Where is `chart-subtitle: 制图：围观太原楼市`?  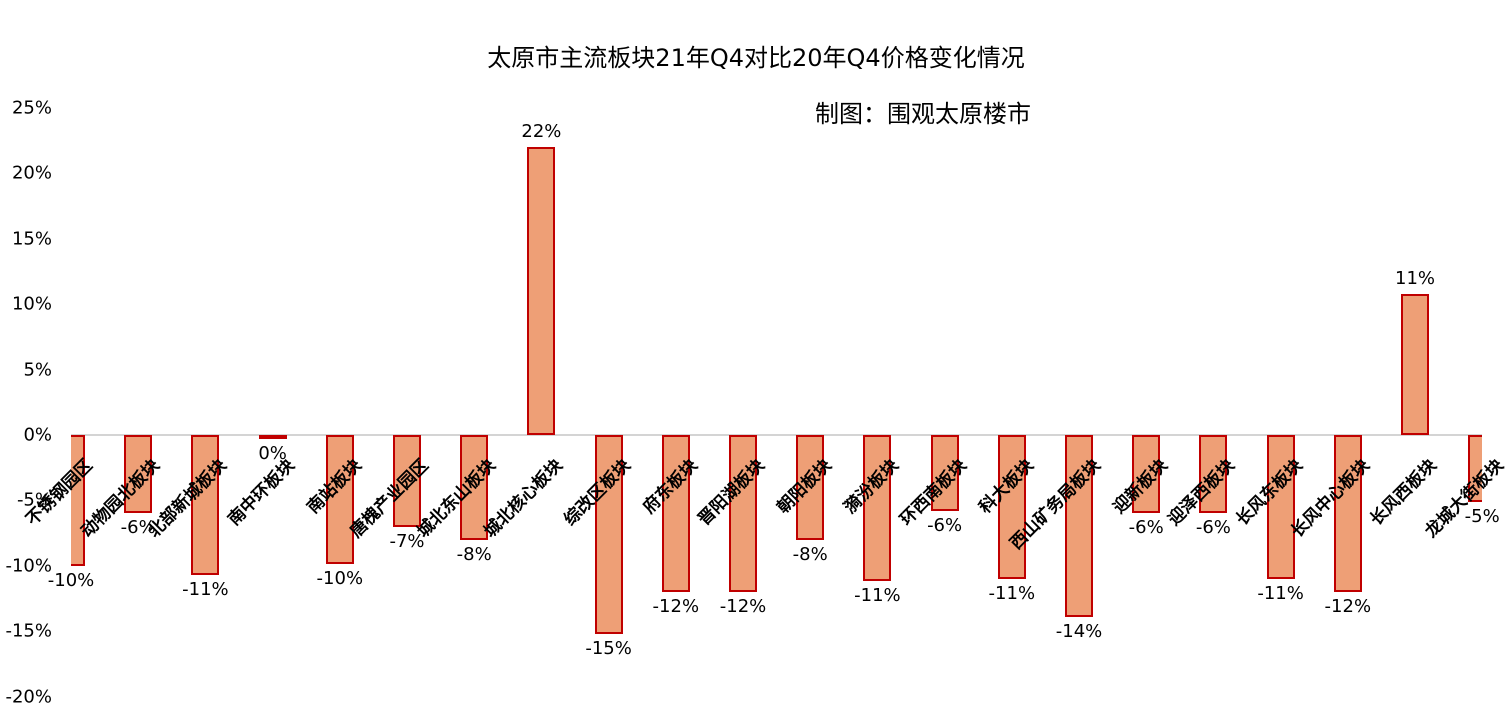 chart-subtitle: 制图：围观太原楼市 is located at coordinates (923, 114).